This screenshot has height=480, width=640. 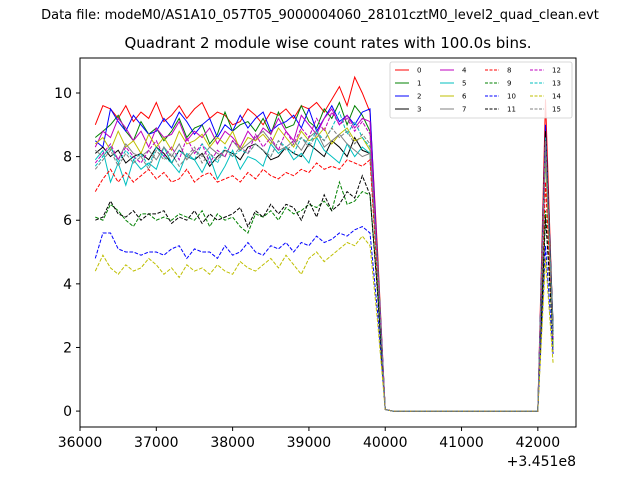 What do you see at coordinates (464, 84) in the screenshot?
I see `legend-label: 5` at bounding box center [464, 84].